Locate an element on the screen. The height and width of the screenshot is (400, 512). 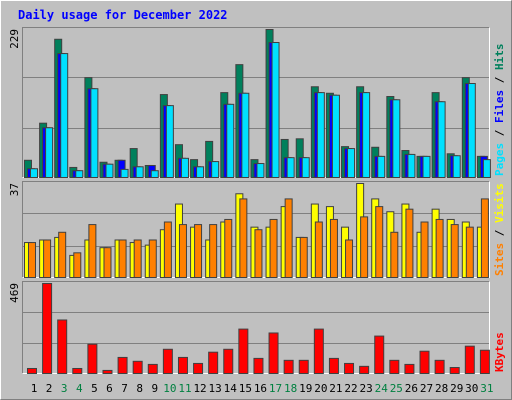
x-tick-label: 7 is located at coordinates (124, 388).